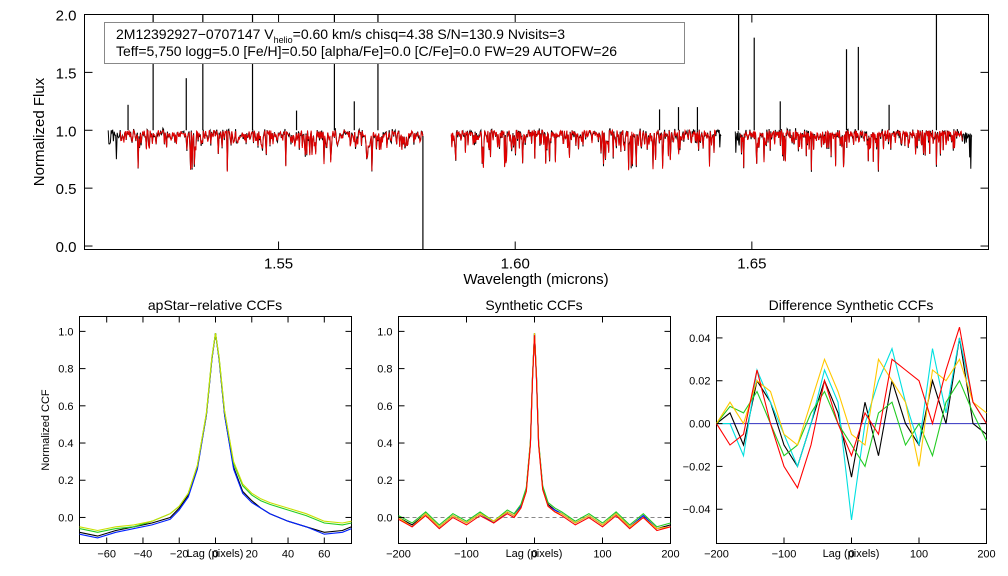  Describe the element at coordinates (215, 305) in the screenshot. I see `apstar-ccf-title: apStar−relative CCFs` at that location.